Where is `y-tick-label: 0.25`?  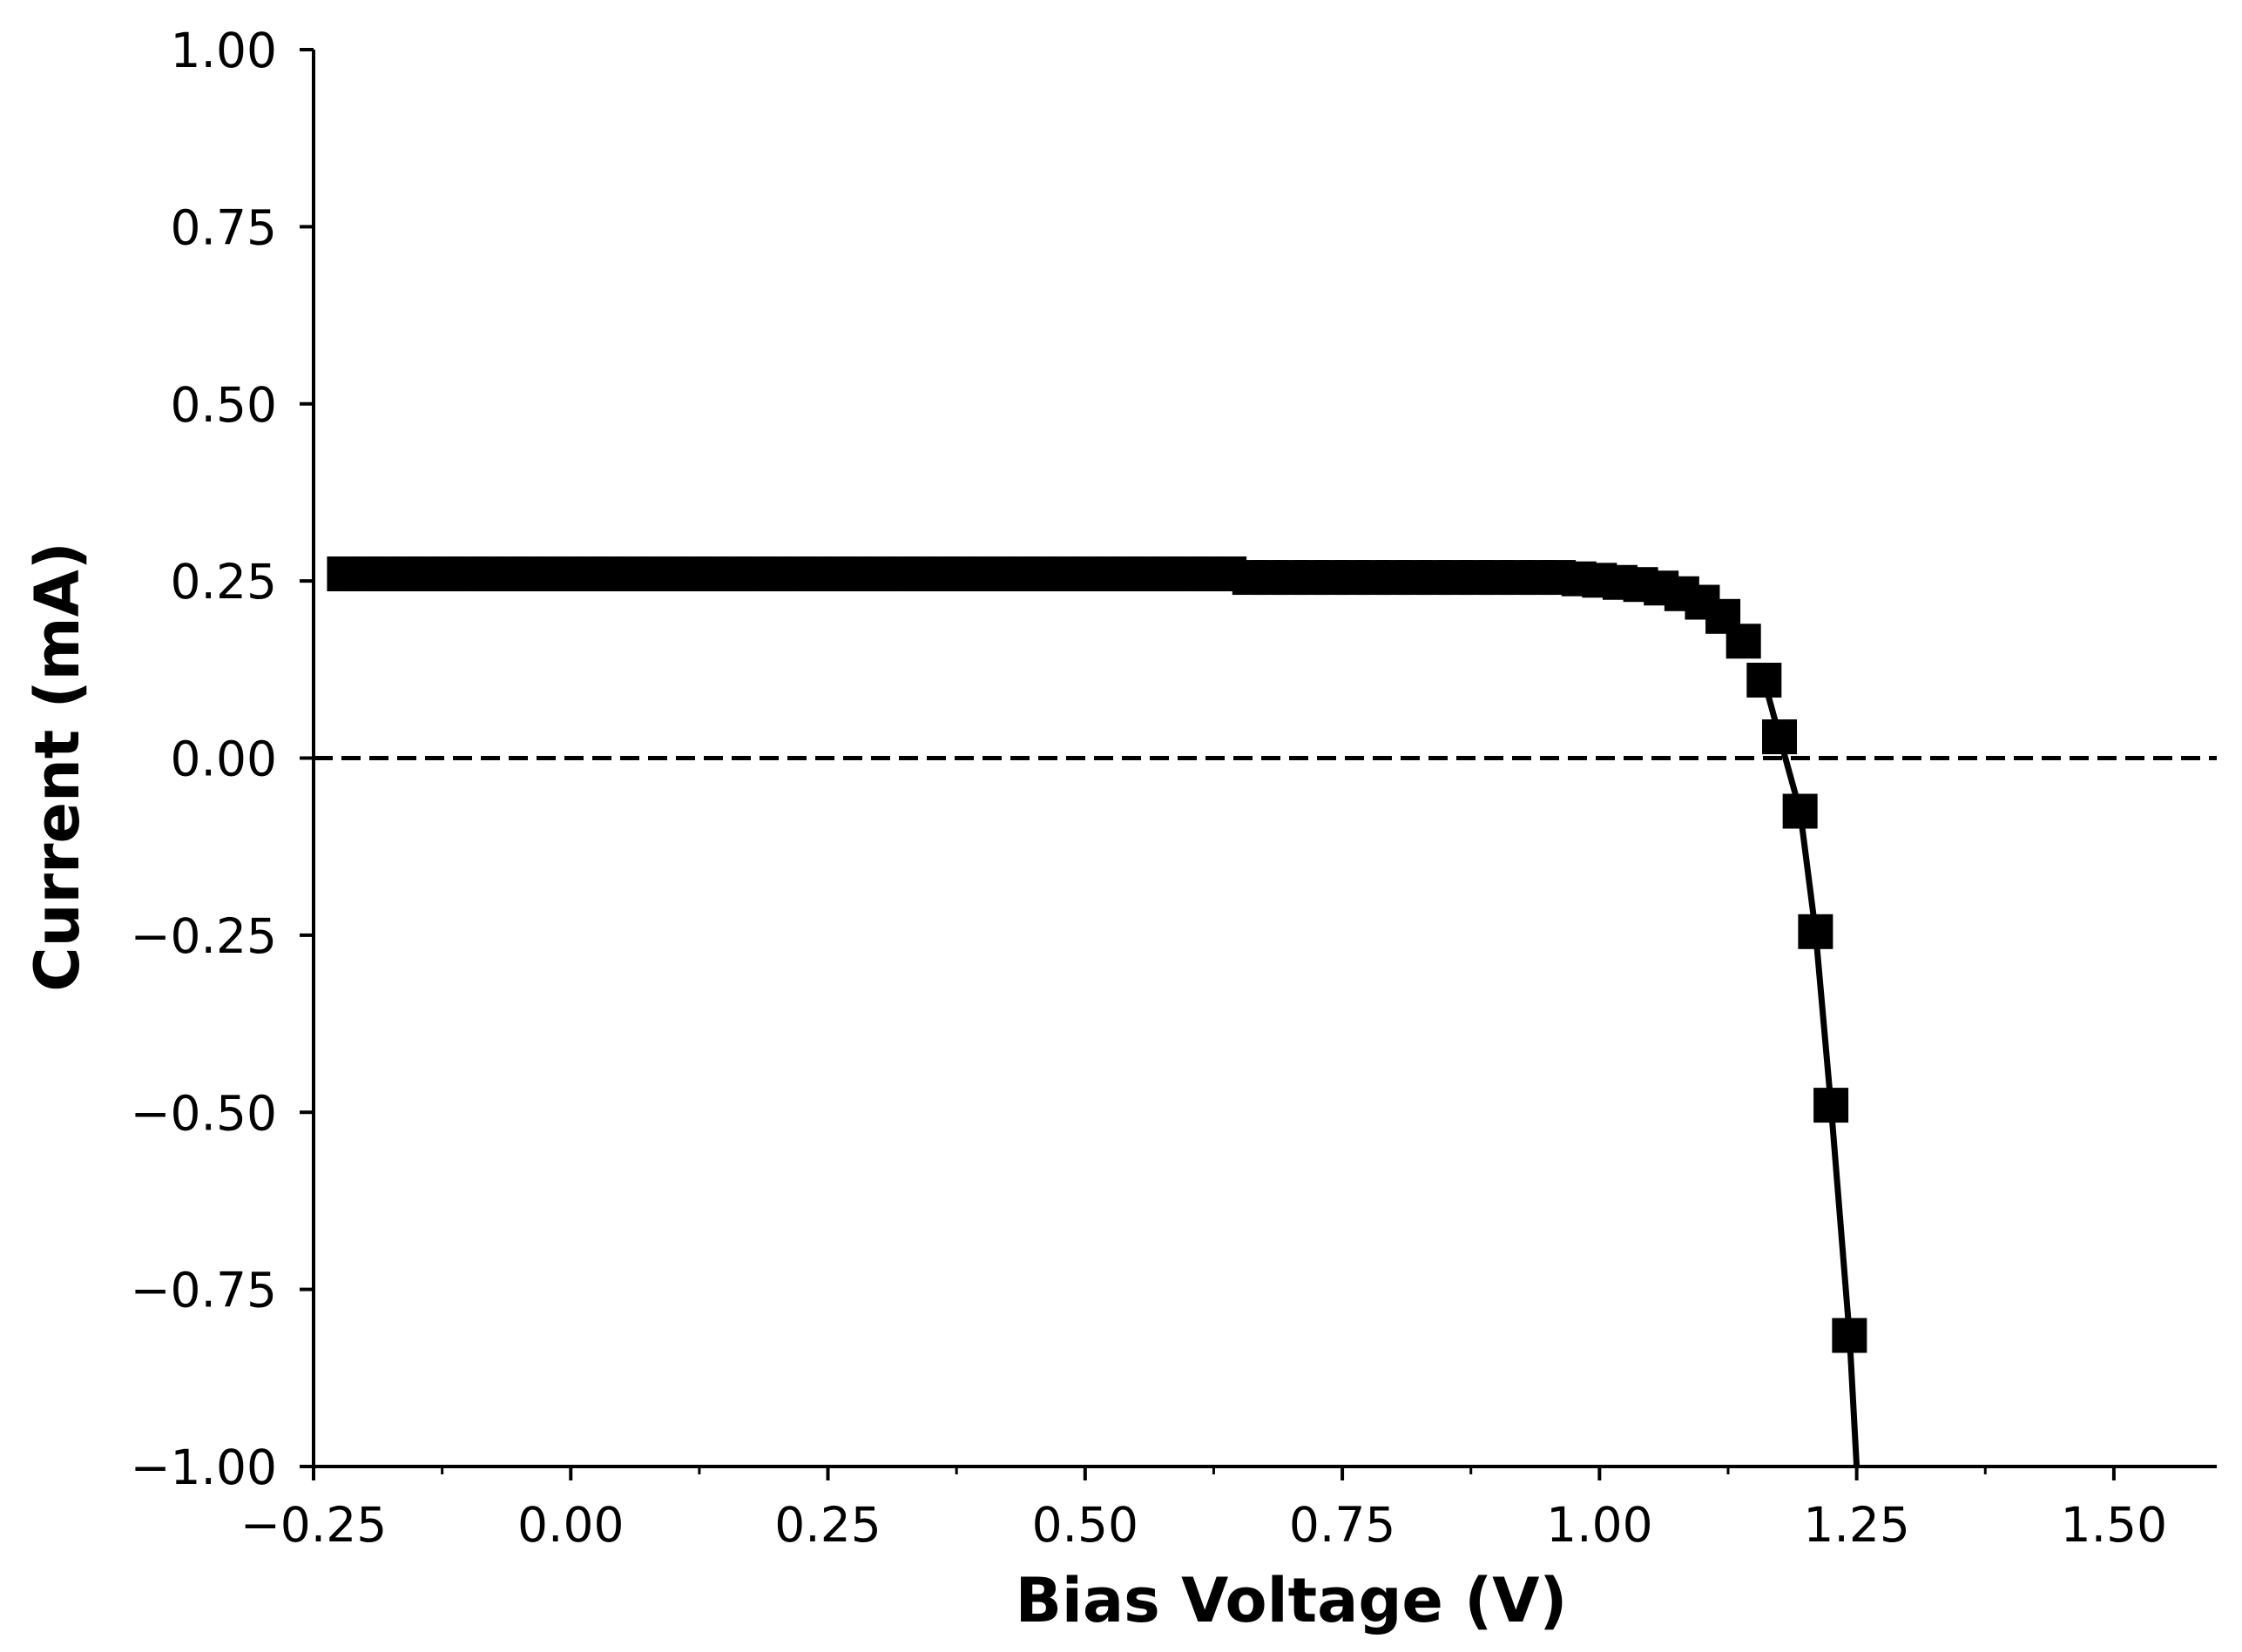 y-tick-label: 0.25 is located at coordinates (224, 582).